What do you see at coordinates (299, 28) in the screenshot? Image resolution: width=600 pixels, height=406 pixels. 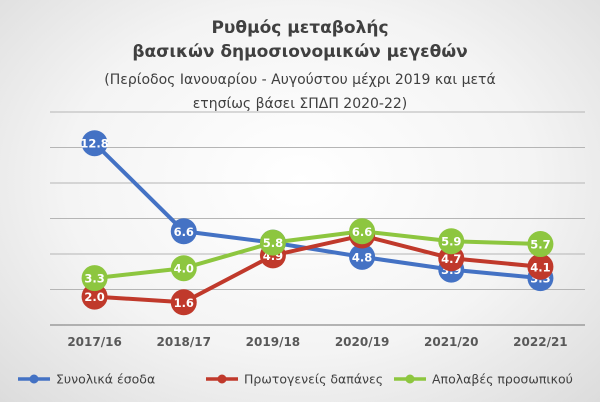 I see `chart-title-line-1: Ρυθμός μεταβολής` at bounding box center [299, 28].